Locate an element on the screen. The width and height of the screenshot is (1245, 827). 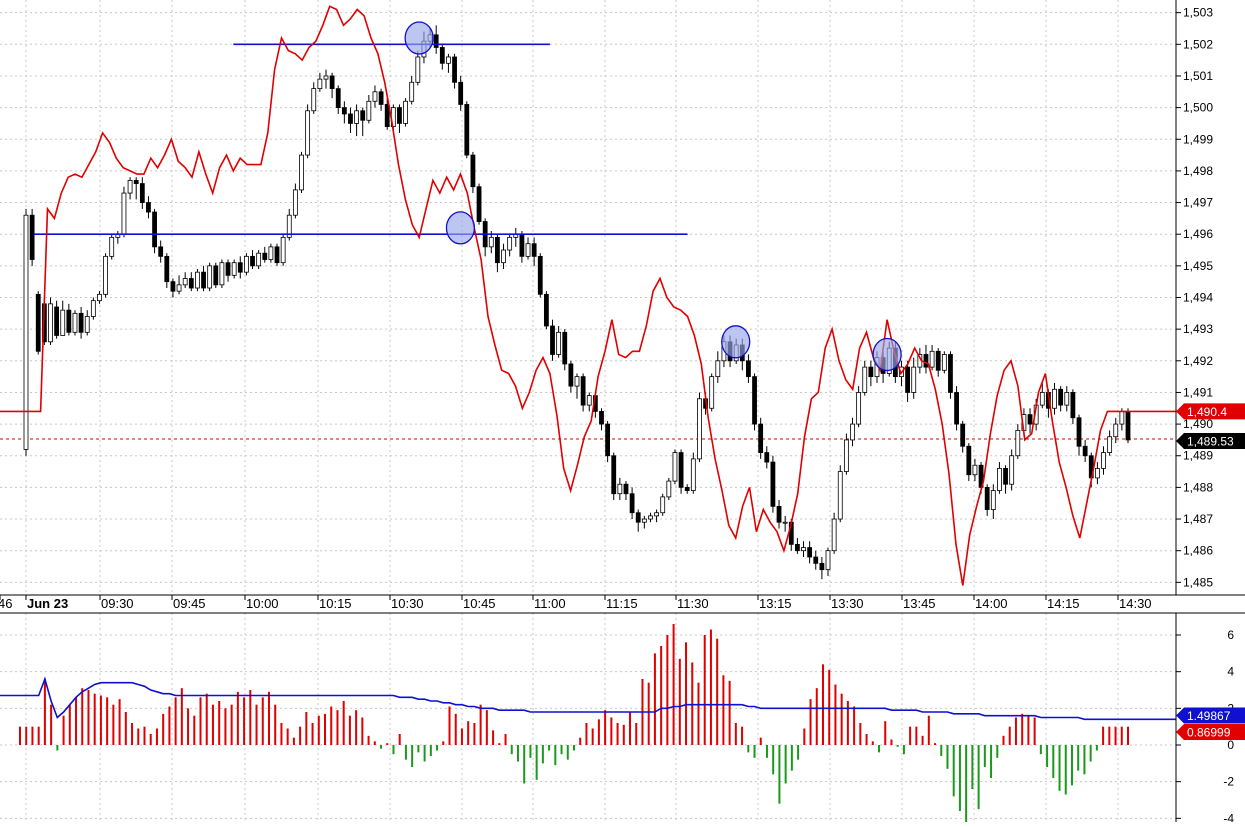
price-tick-label: 1,487 is located at coordinates (1198, 519).